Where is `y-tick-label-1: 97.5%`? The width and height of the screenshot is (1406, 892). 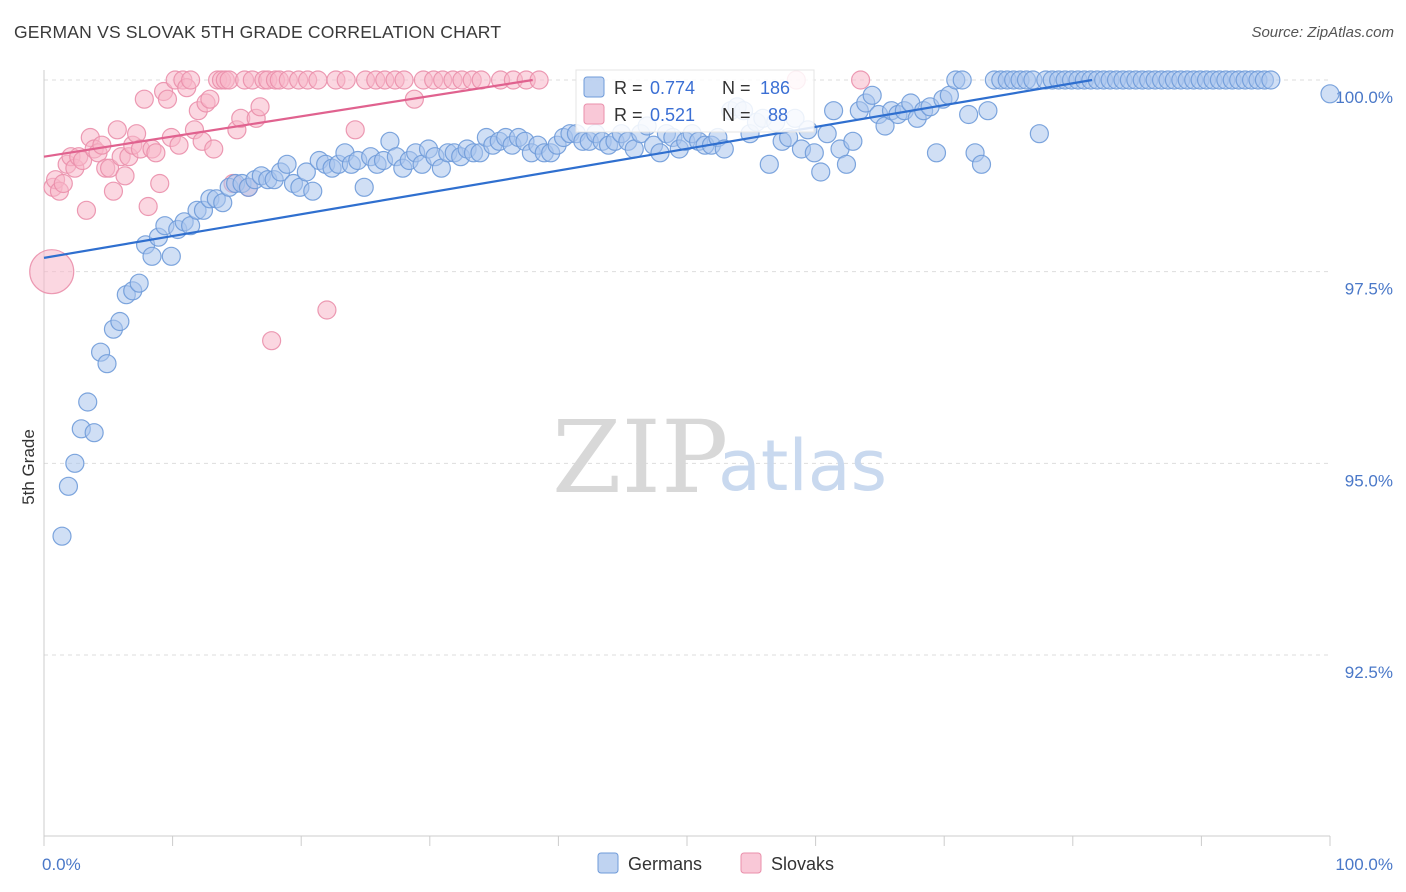 y-tick-label-1: 97.5% is located at coordinates (1369, 289).